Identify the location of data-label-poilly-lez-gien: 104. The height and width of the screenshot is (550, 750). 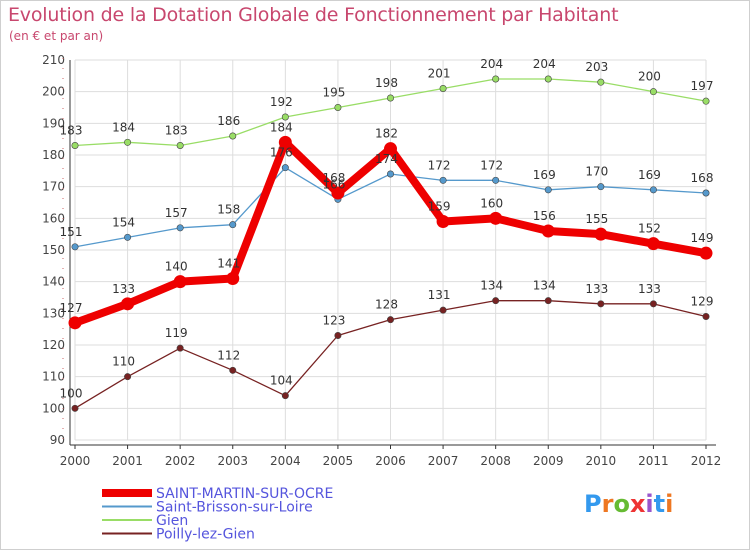
(281, 381).